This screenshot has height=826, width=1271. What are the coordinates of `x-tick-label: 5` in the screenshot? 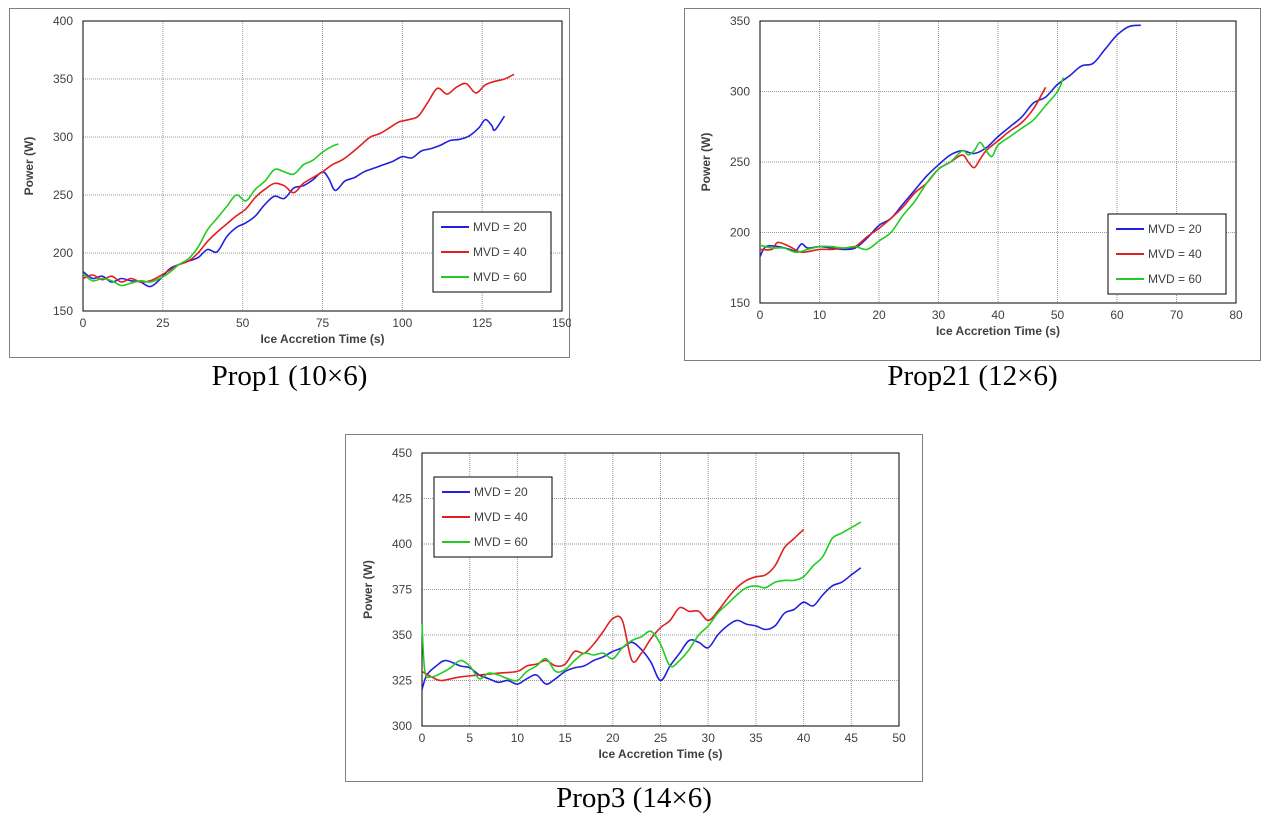 It's located at (469, 738).